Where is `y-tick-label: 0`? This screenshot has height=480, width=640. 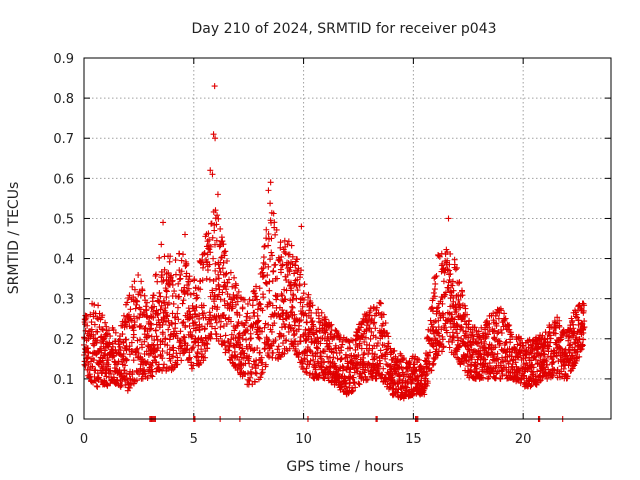 y-tick-label: 0 is located at coordinates (70, 420).